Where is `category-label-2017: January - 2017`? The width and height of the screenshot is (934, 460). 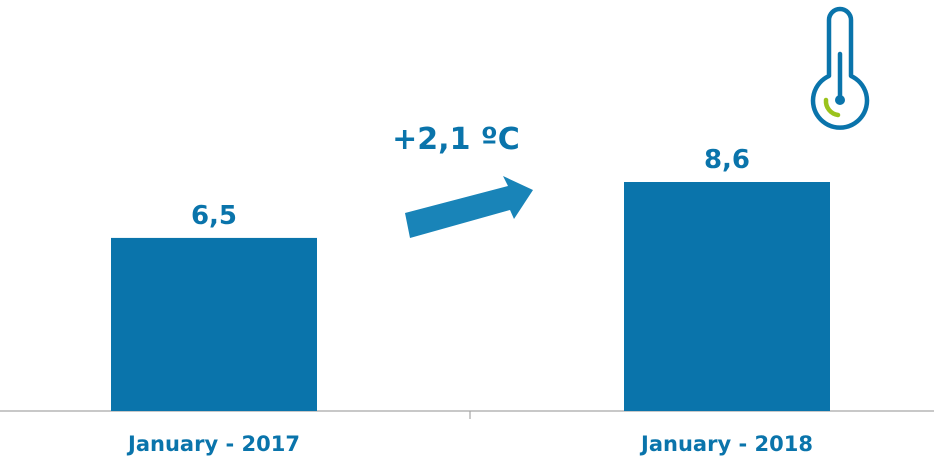 category-label-2017: January - 2017 is located at coordinates (213, 444).